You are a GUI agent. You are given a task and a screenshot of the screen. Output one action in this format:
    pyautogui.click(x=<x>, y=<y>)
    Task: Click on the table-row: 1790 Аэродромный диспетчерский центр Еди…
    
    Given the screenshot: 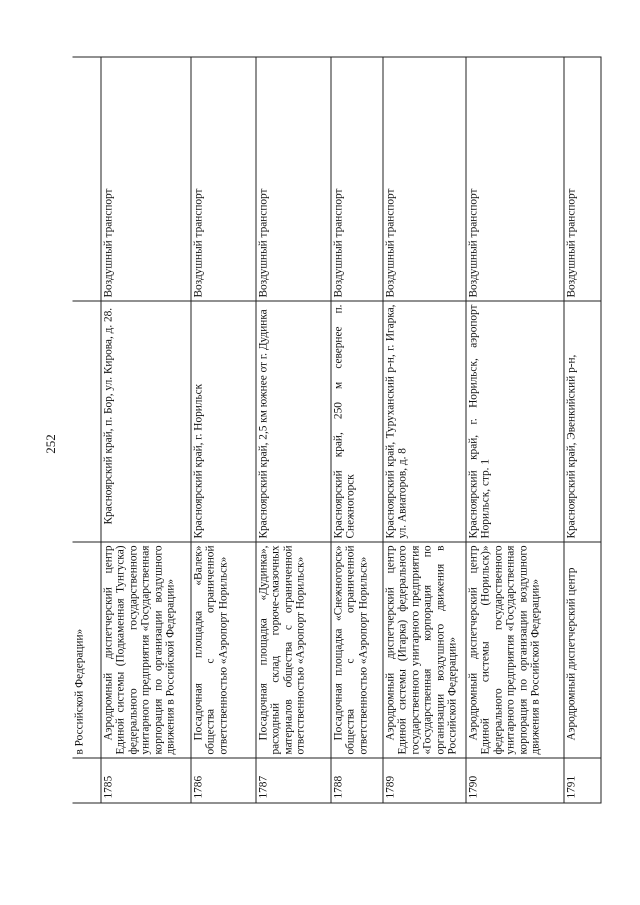 What is the action you would take?
    pyautogui.click(x=514, y=429)
    